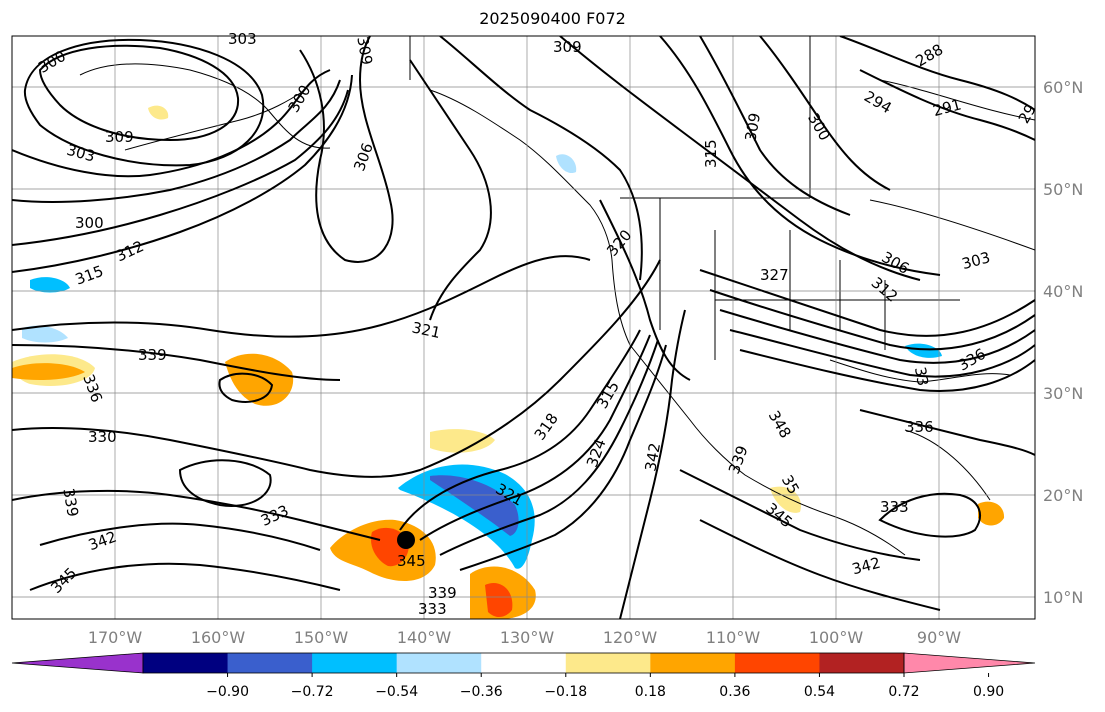  What do you see at coordinates (406, 540) in the screenshot?
I see `storm-center-marker` at bounding box center [406, 540].